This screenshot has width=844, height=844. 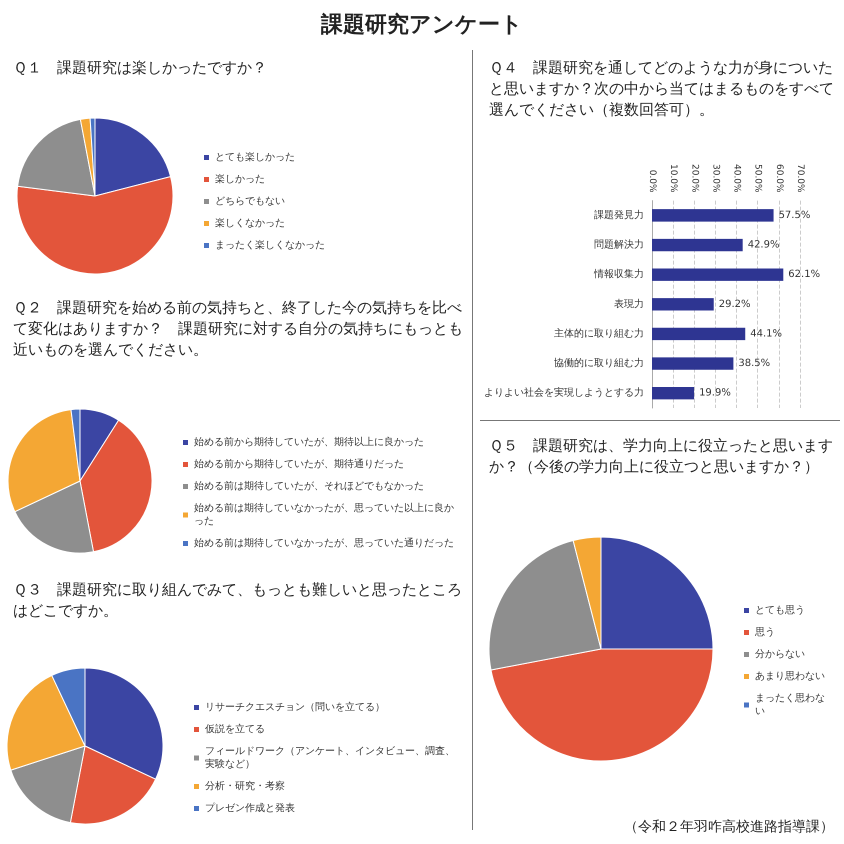 I want to click on chart-title: Ｑ２ 課題研究を始める前の気持ちと、終了した今の気持ちを比べて変化はありますか？ 課題研究に対する自分の気持ちにもっとも近いものを選んでください。, so click(x=238, y=328).